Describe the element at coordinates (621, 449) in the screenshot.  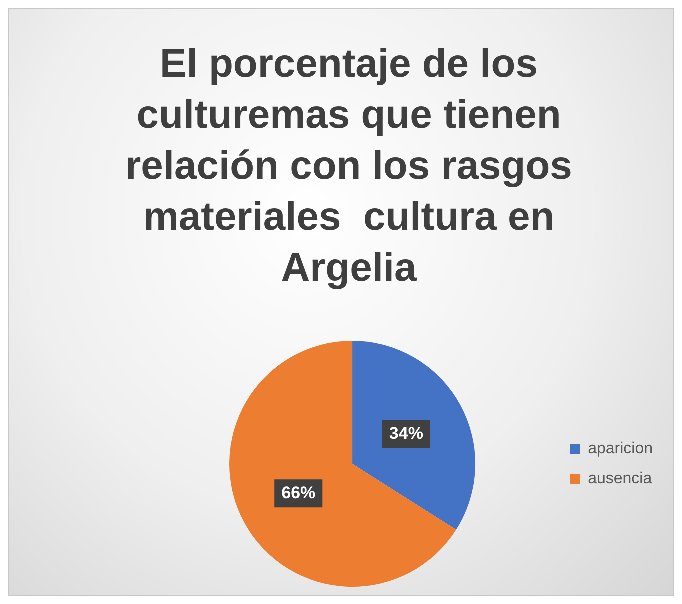
I see `legend-label: aparicion` at that location.